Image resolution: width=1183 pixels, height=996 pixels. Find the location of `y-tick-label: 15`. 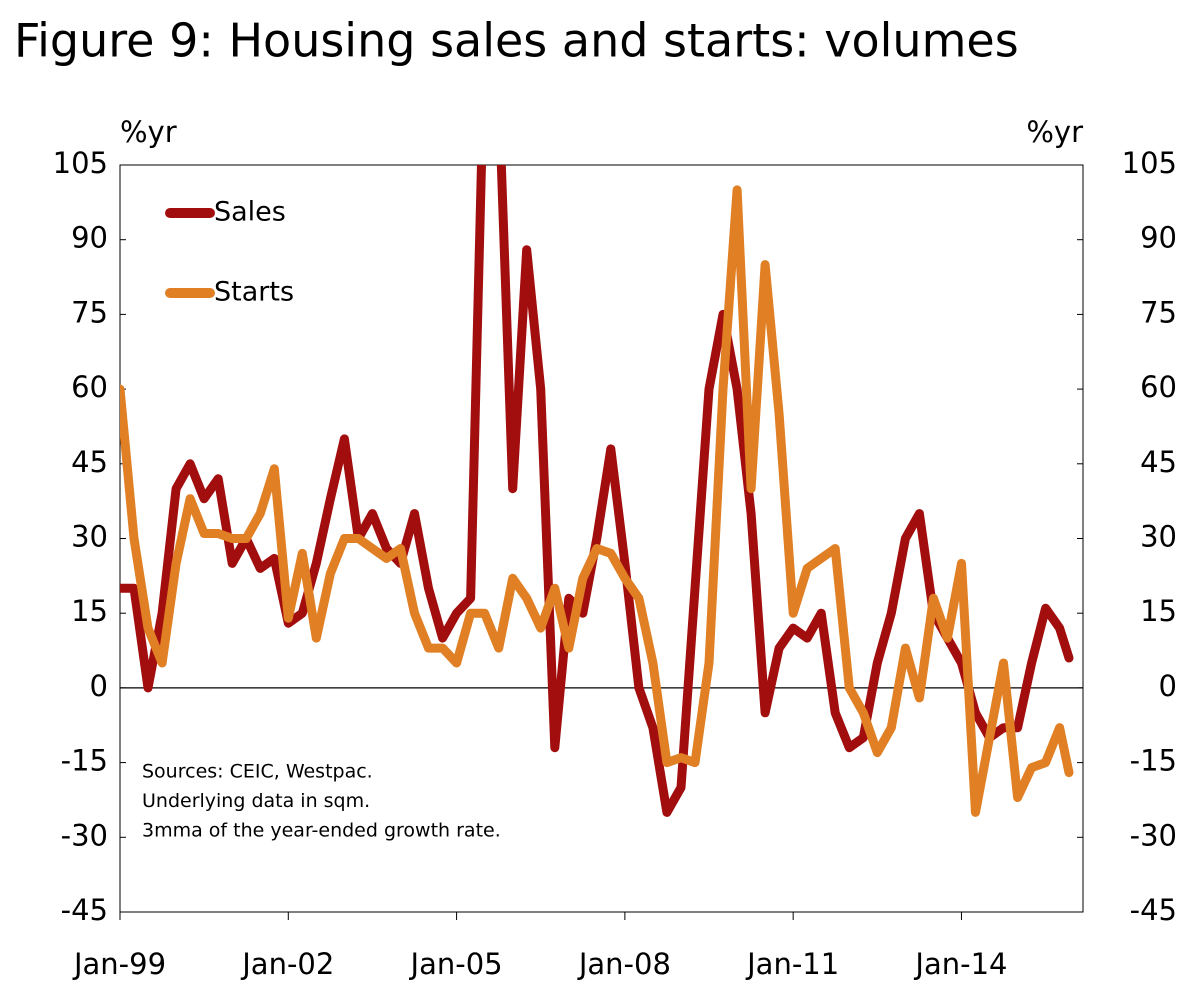

y-tick-label: 15 is located at coordinates (89, 611).